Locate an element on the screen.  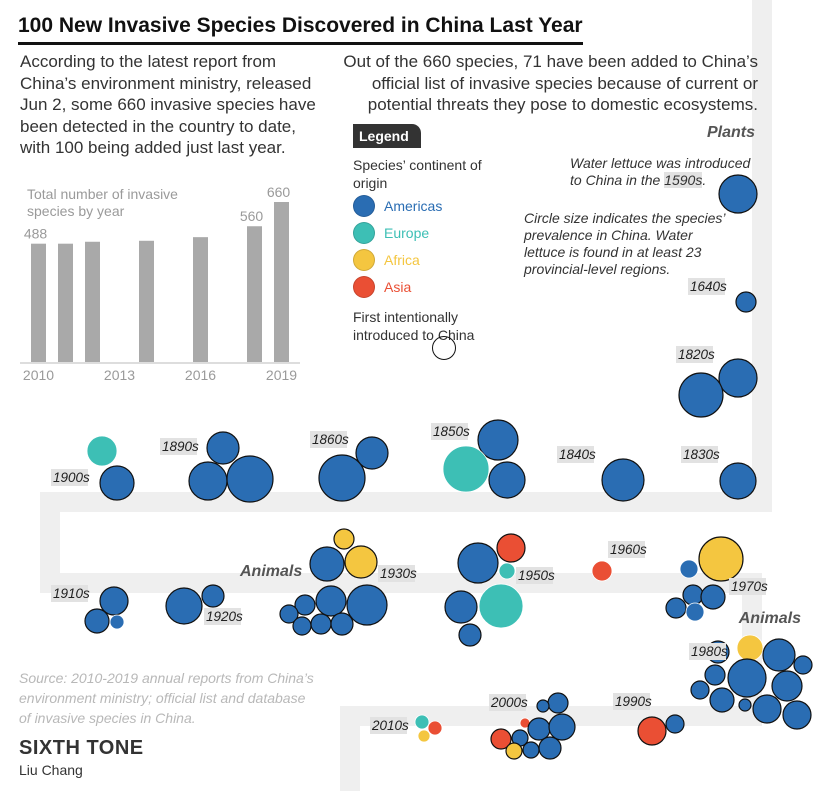
decade-label-1840s: 1840s is located at coordinates (577, 454).